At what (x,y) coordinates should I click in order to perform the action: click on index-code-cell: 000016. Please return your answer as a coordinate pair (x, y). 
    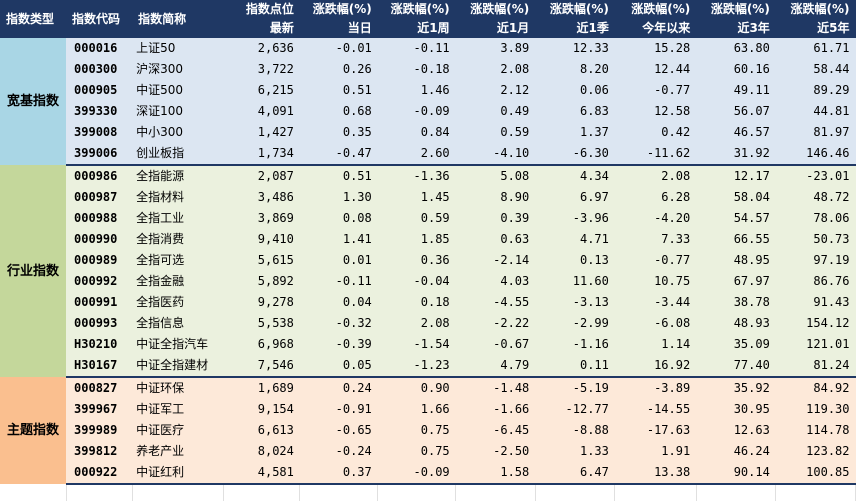
    Looking at the image, I should click on (99, 48).